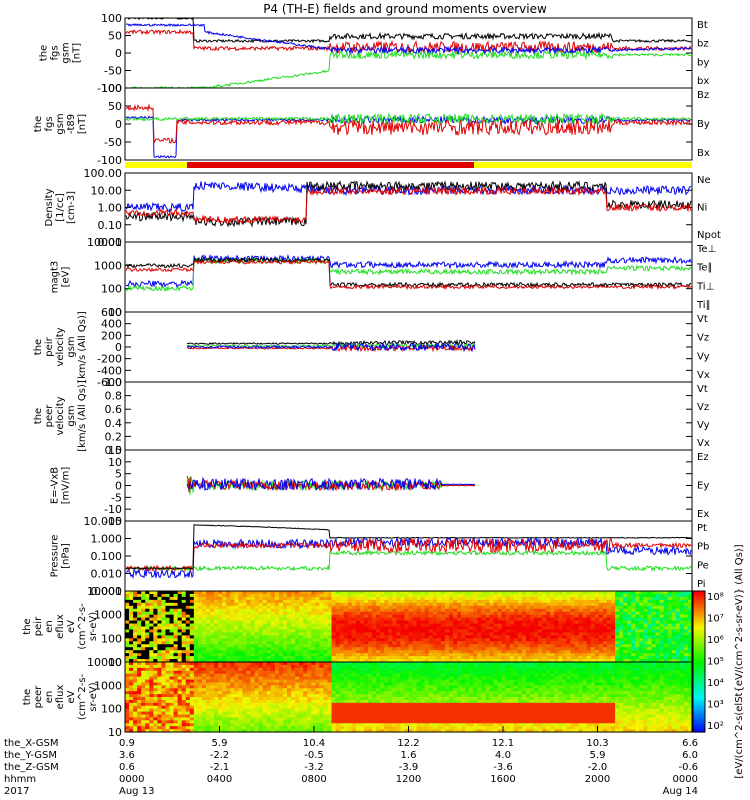 The height and width of the screenshot is (800, 750). Describe the element at coordinates (60, 626) in the screenshot. I see `ylabel: thepeirenefluxeV(cm^2-s-sr-eV)` at that location.